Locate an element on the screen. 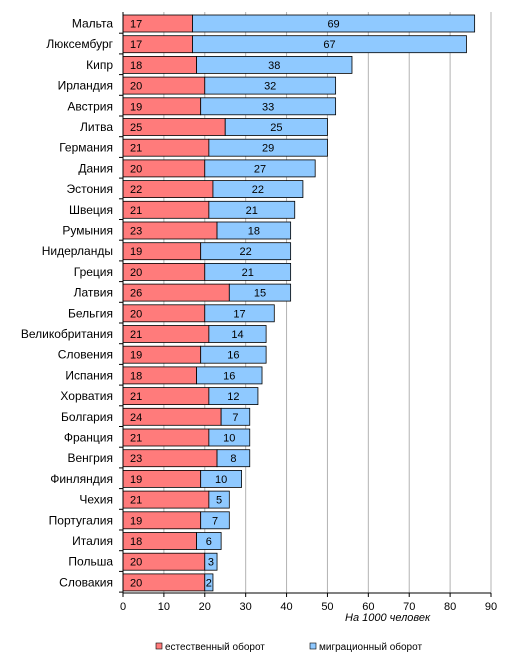  legend-label-migration: миграционный оборот is located at coordinates (370, 647).